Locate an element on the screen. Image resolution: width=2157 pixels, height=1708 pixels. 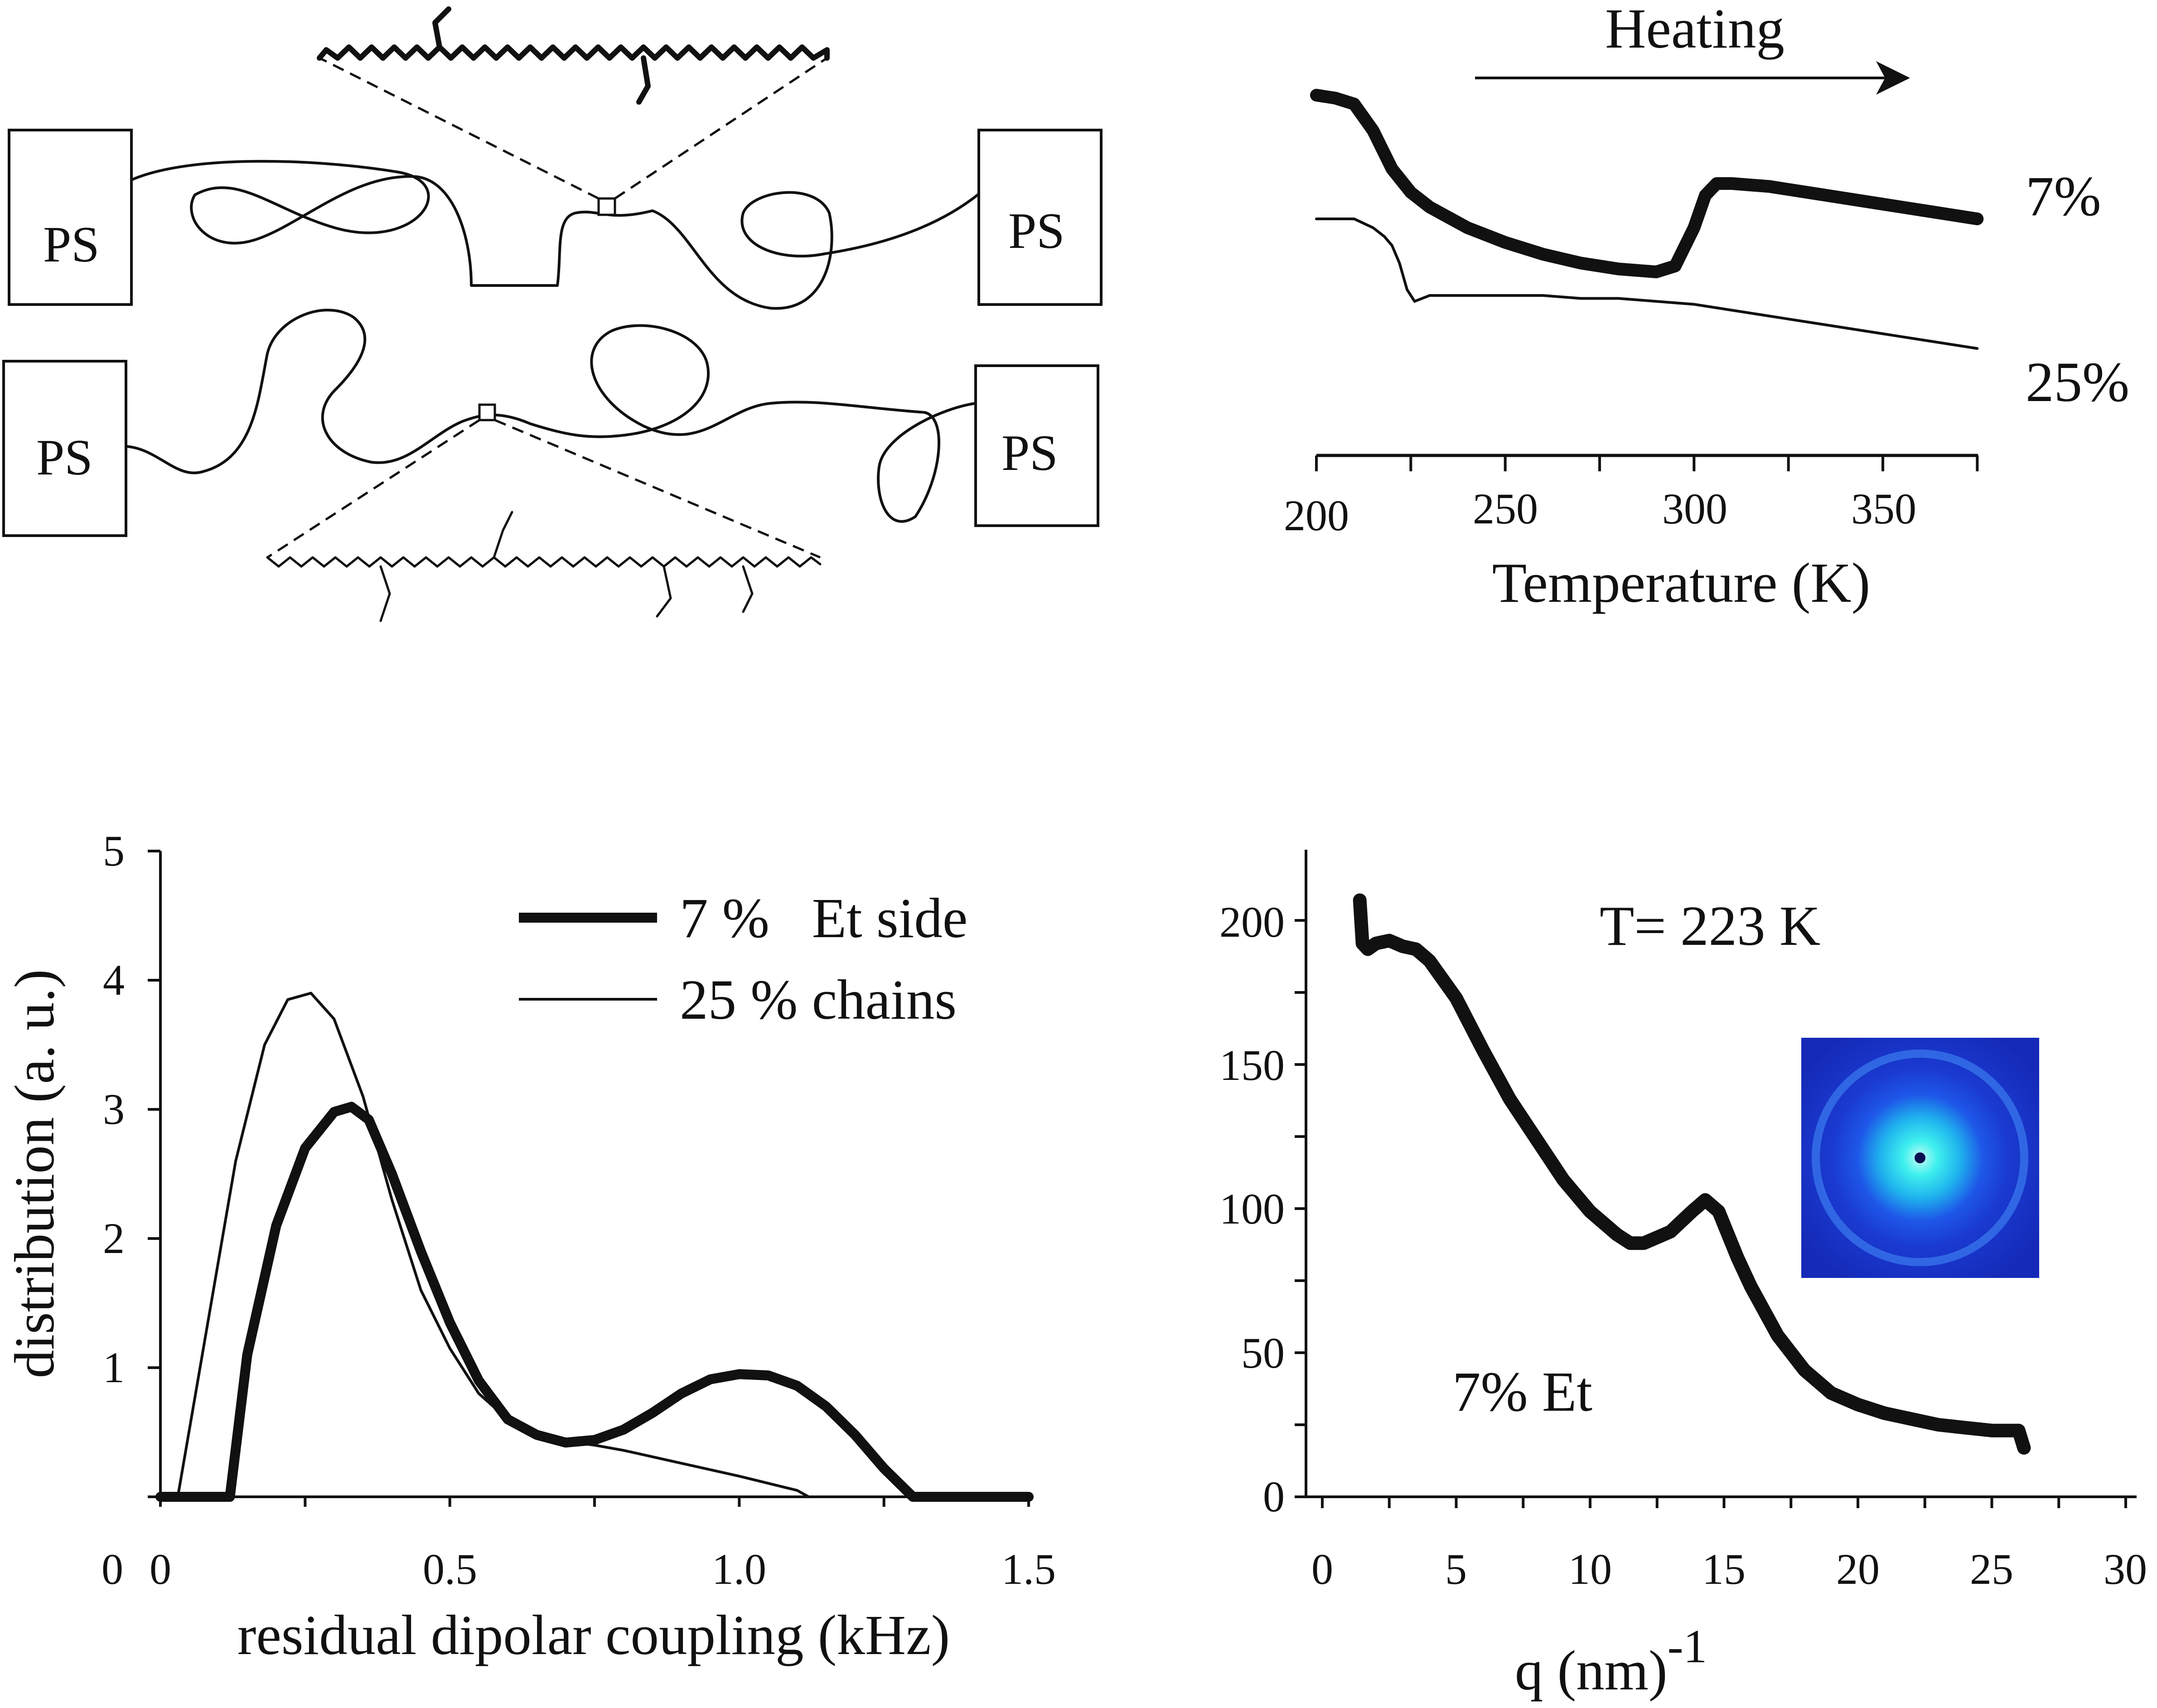
bottom-polymer-chain is located at coordinates (551, 416).